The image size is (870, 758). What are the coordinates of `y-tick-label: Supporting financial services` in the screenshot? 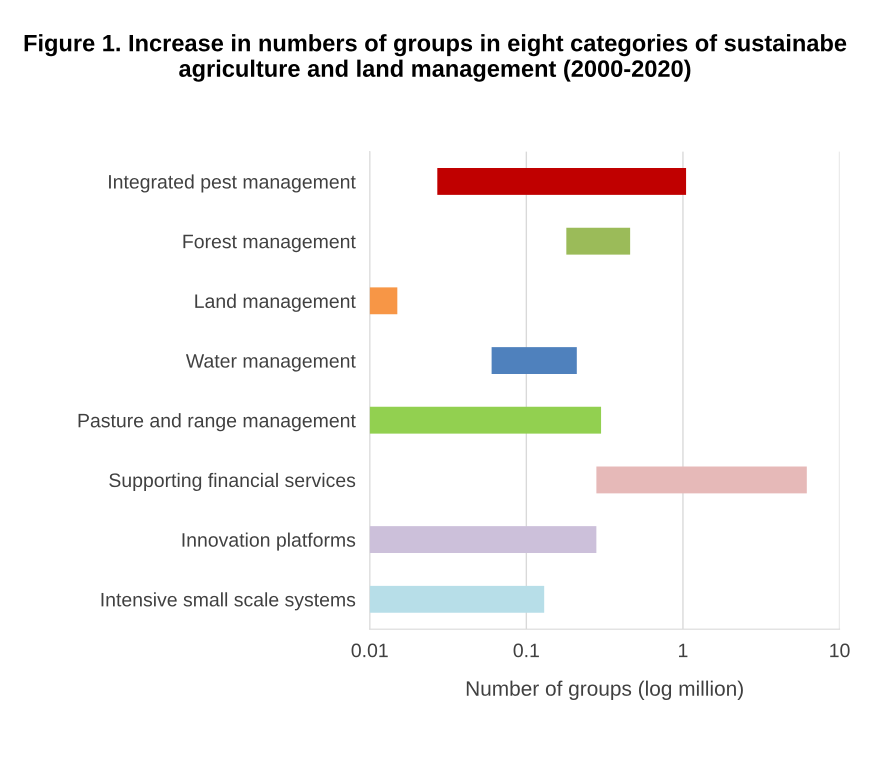 It's located at (232, 481).